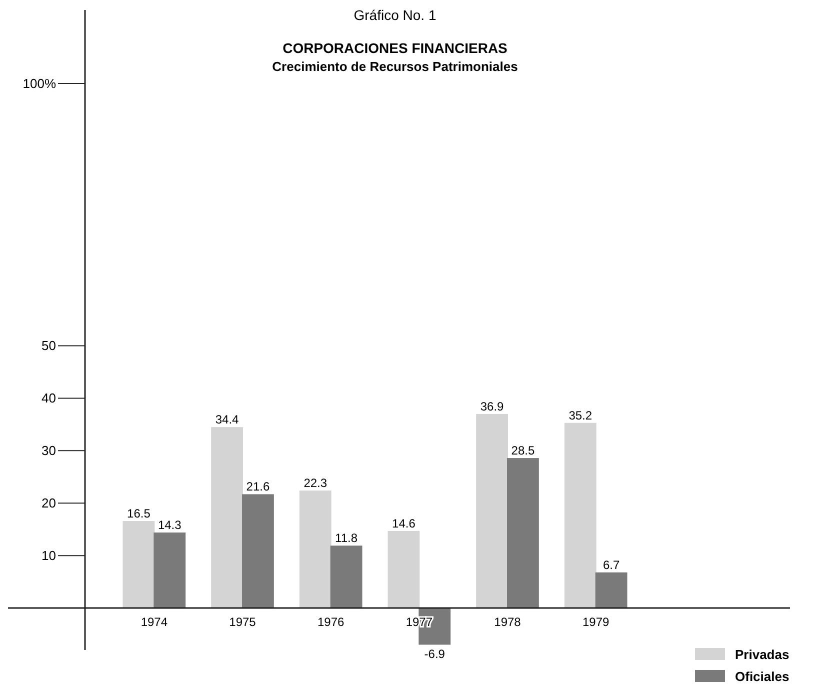 The image size is (825, 693). I want to click on text: Crecimiento de Recursos Patrimoniales, so click(395, 66).